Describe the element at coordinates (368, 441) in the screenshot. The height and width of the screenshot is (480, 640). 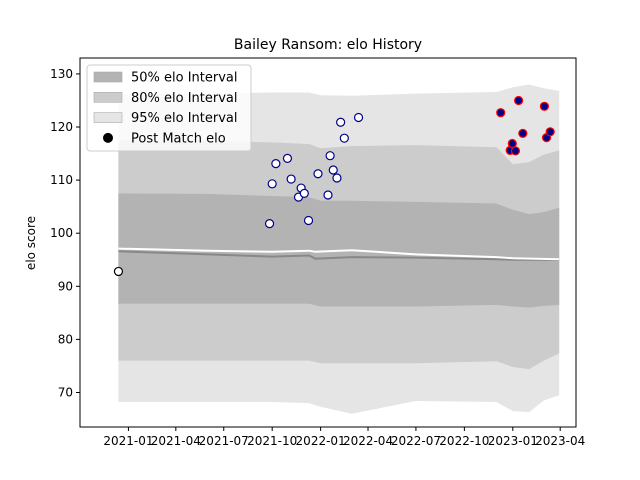
I see `x-tick-label: 2022-04` at that location.